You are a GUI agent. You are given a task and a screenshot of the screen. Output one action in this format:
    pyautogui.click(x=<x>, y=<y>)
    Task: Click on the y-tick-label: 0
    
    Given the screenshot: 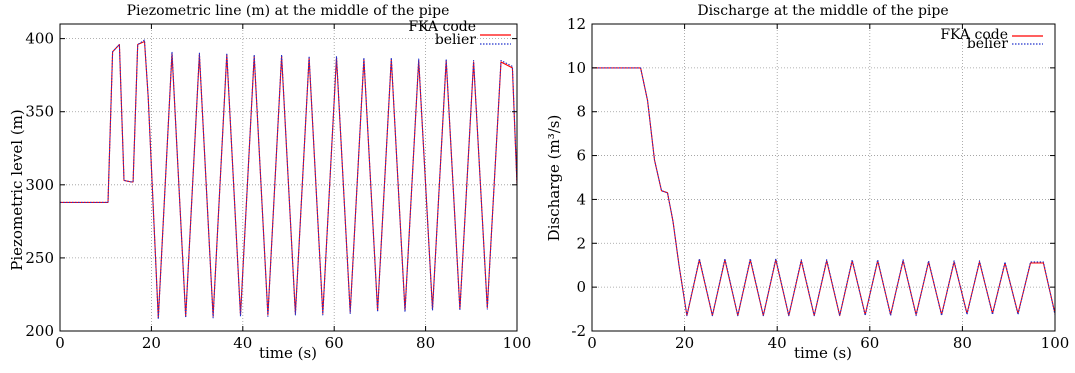 What is the action you would take?
    pyautogui.click(x=581, y=287)
    